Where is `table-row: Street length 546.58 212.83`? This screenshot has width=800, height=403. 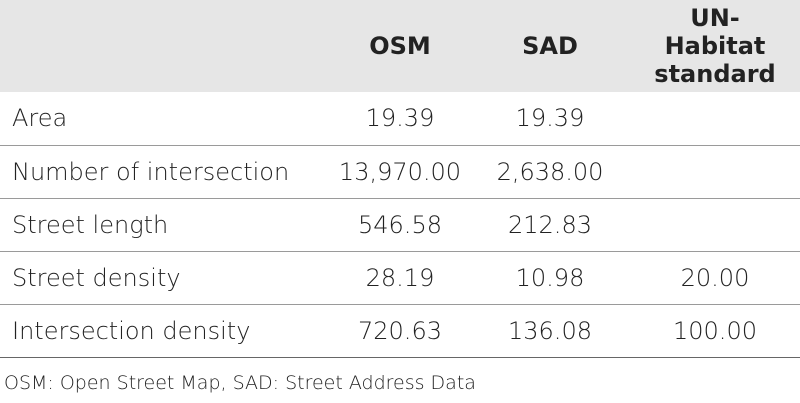
table-row: Street length 546.58 212.83 is located at coordinates (400, 224).